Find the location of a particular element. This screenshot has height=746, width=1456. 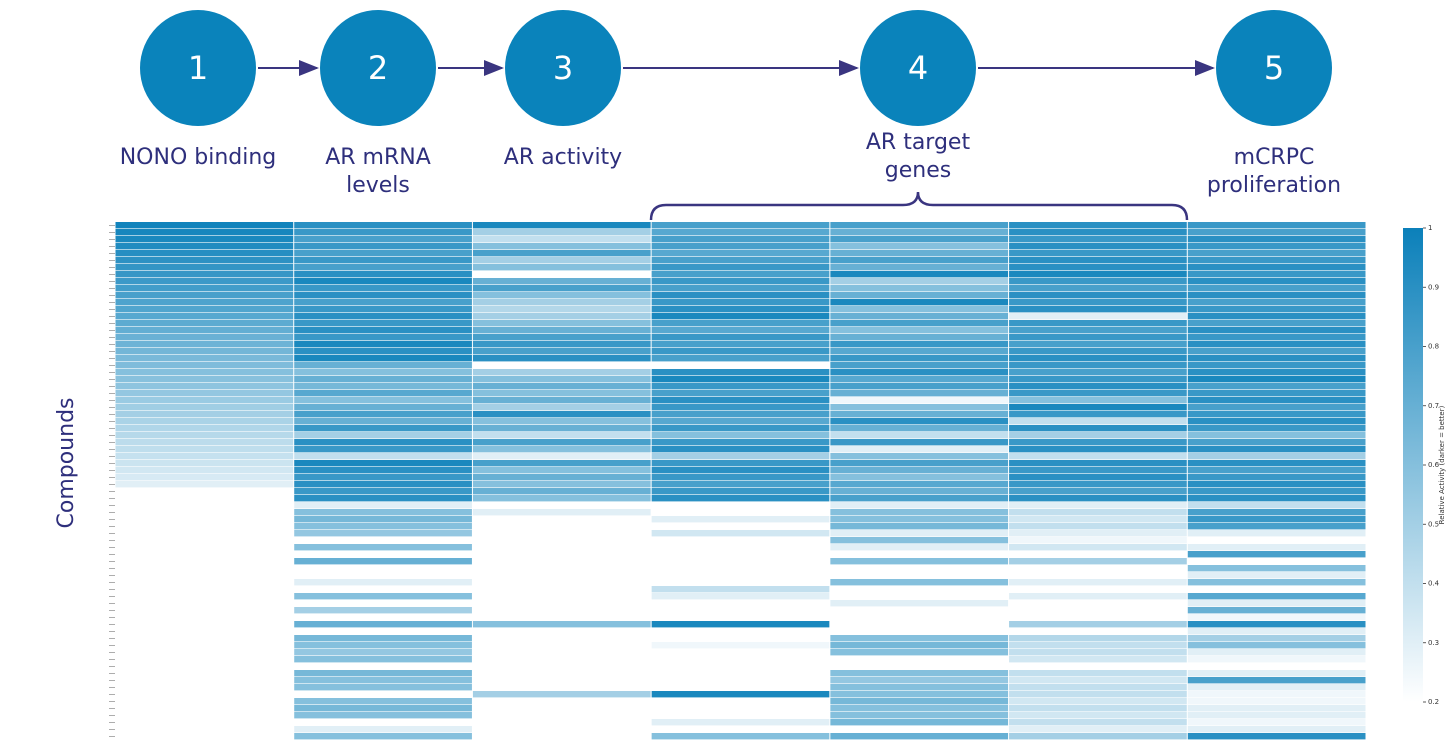

colorbar-tick-label: 0.7 is located at coordinates (1433, 406).